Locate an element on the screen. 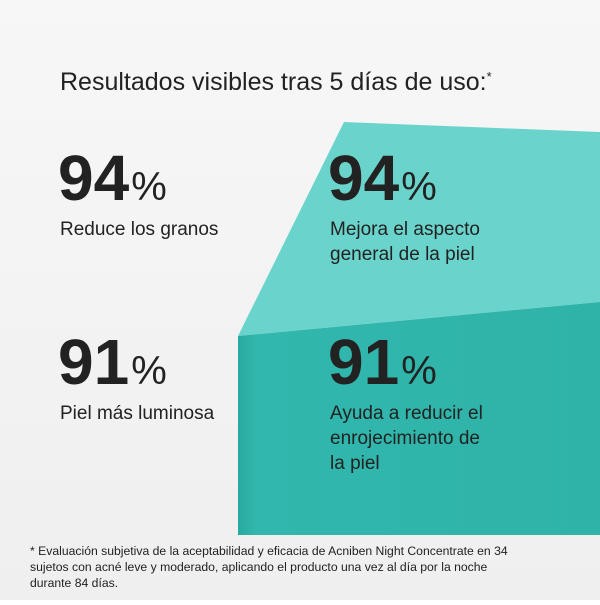  title-mark: * is located at coordinates (489, 76).